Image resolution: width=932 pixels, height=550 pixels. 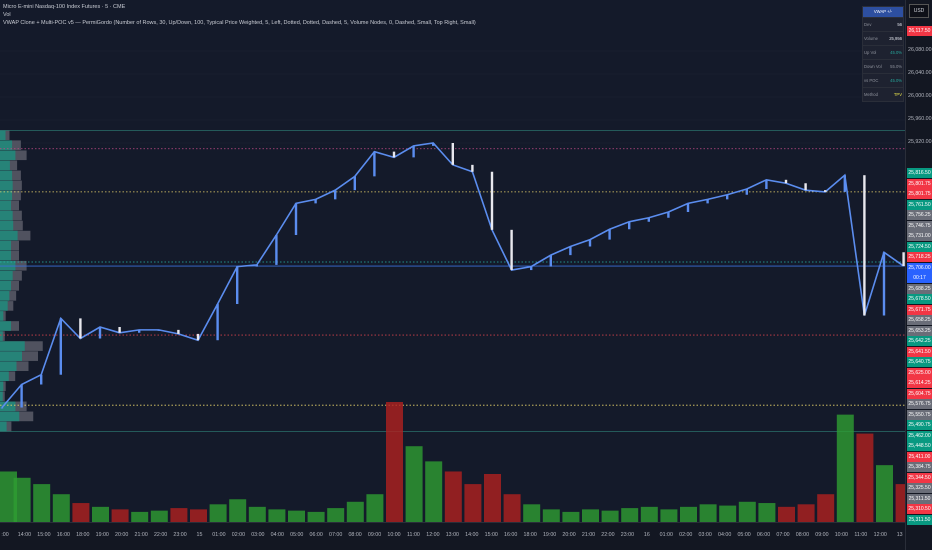 What do you see at coordinates (374, 535) in the screenshot?
I see `time-tick-label: 09:00` at bounding box center [374, 535].